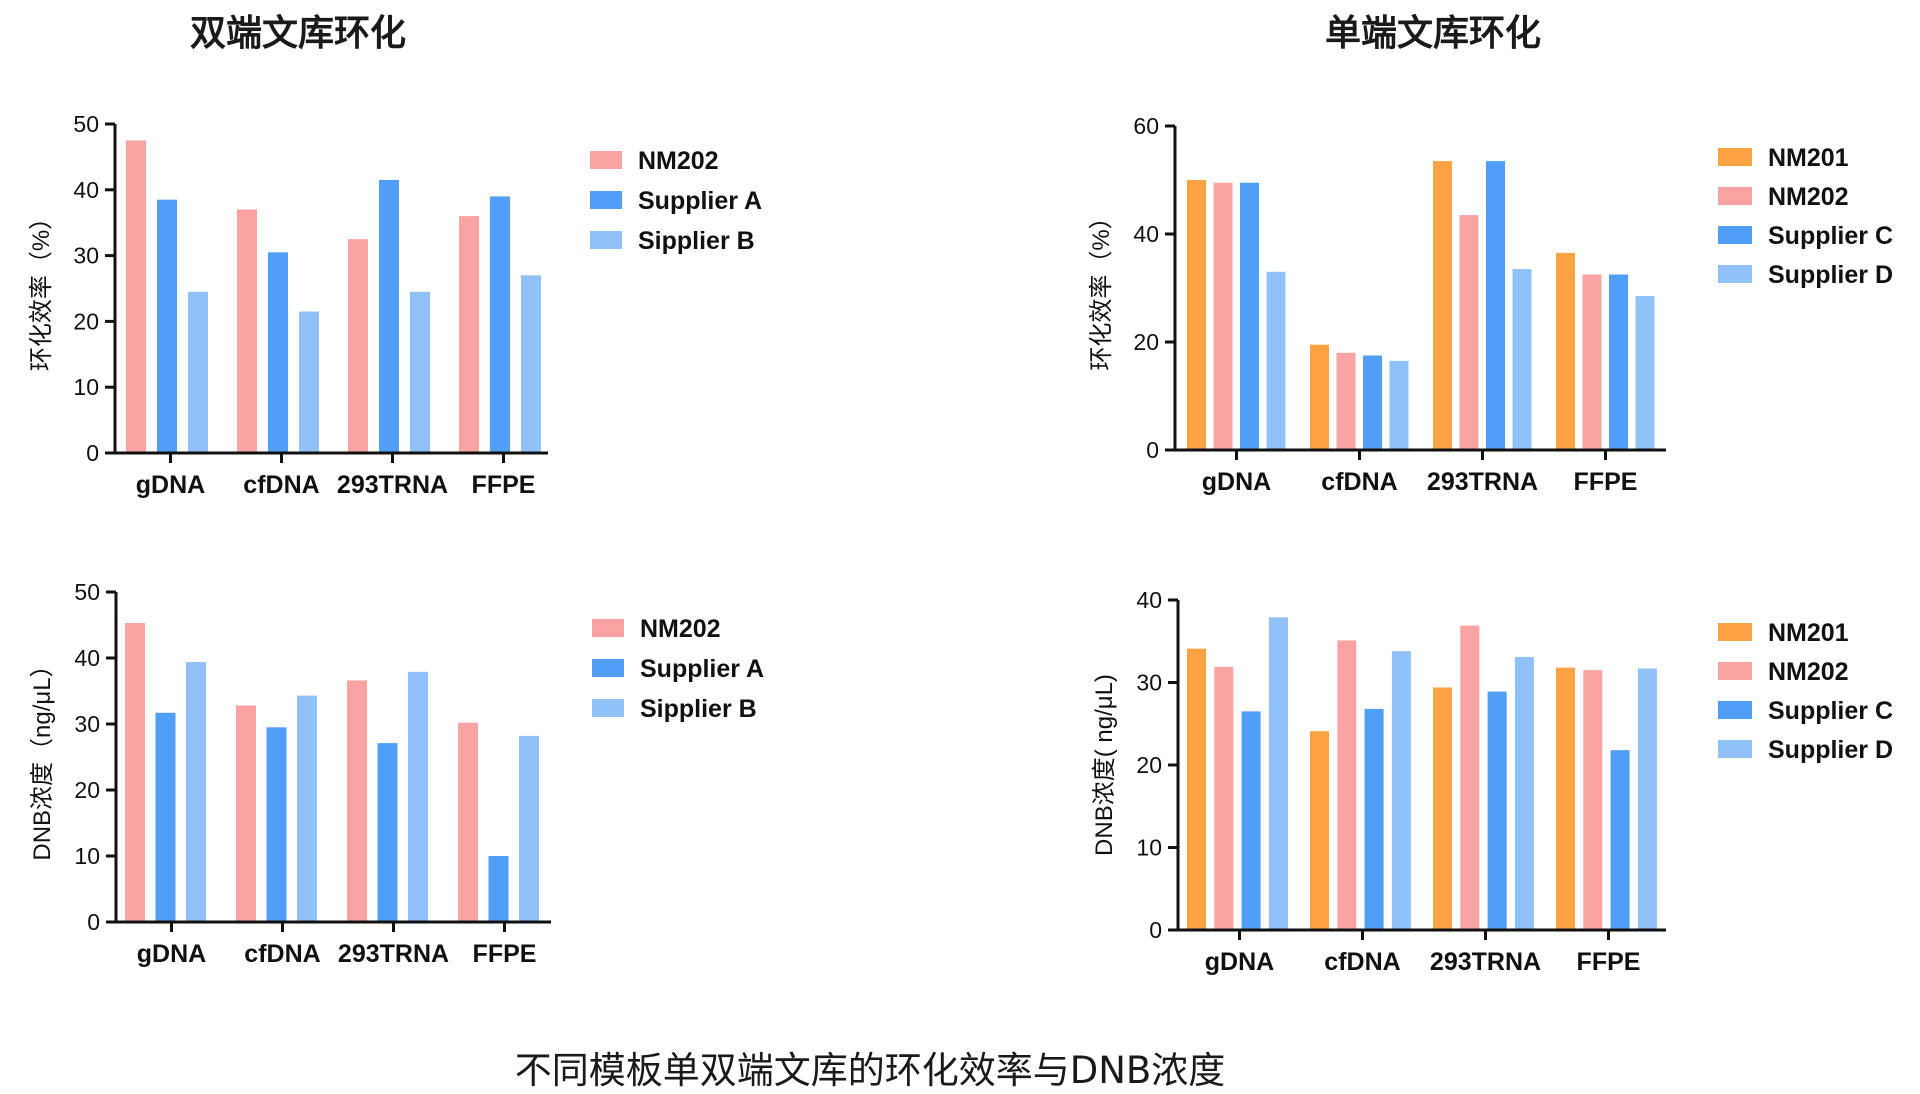 This screenshot has width=1920, height=1094. Describe the element at coordinates (702, 669) in the screenshot. I see `legend-label: Supplier A` at that location.